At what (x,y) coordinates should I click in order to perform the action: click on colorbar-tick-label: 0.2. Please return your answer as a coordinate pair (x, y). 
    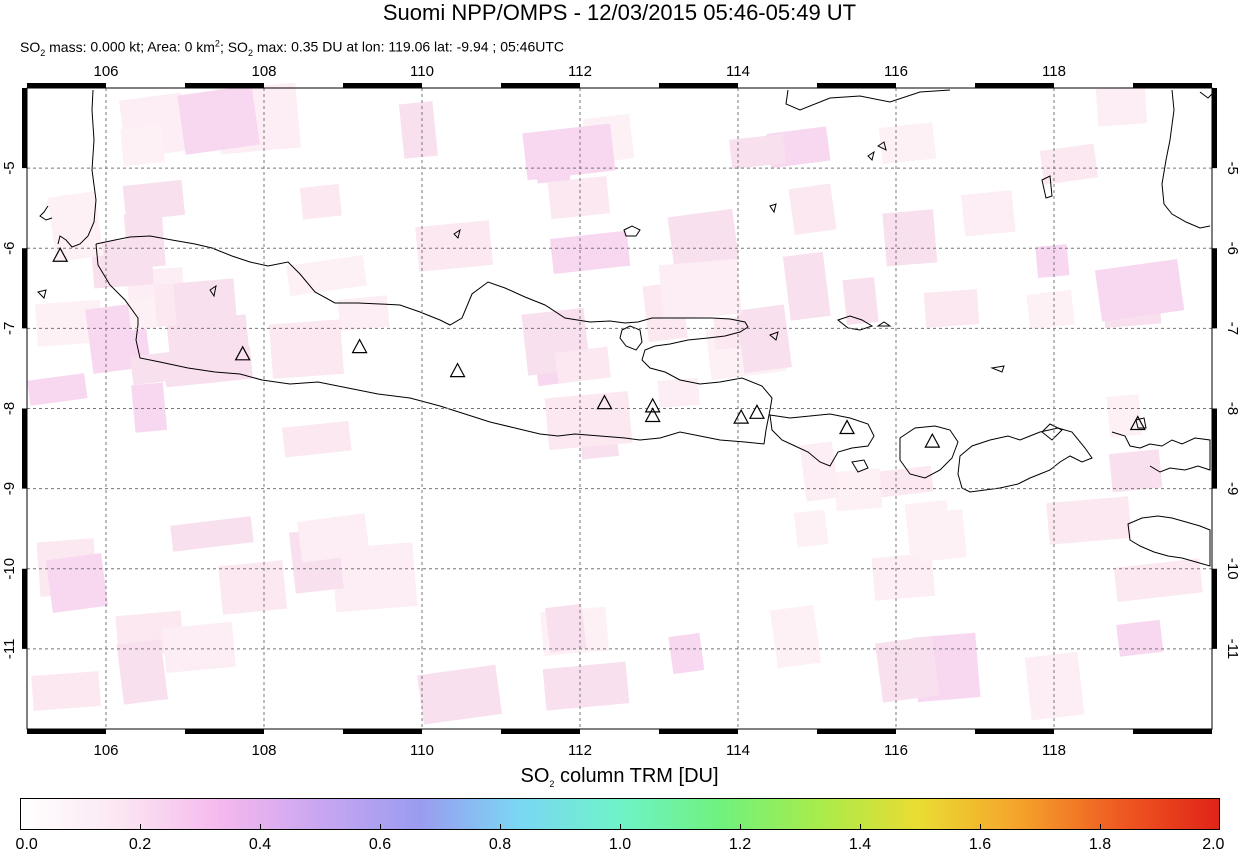
    Looking at the image, I should click on (140, 845).